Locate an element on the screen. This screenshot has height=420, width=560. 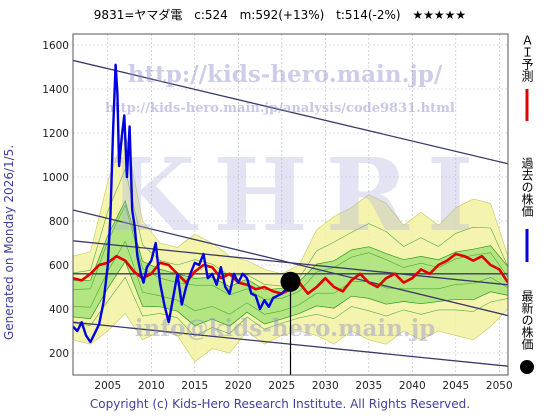
y-tick-label: 1200 is located at coordinates (55, 134).